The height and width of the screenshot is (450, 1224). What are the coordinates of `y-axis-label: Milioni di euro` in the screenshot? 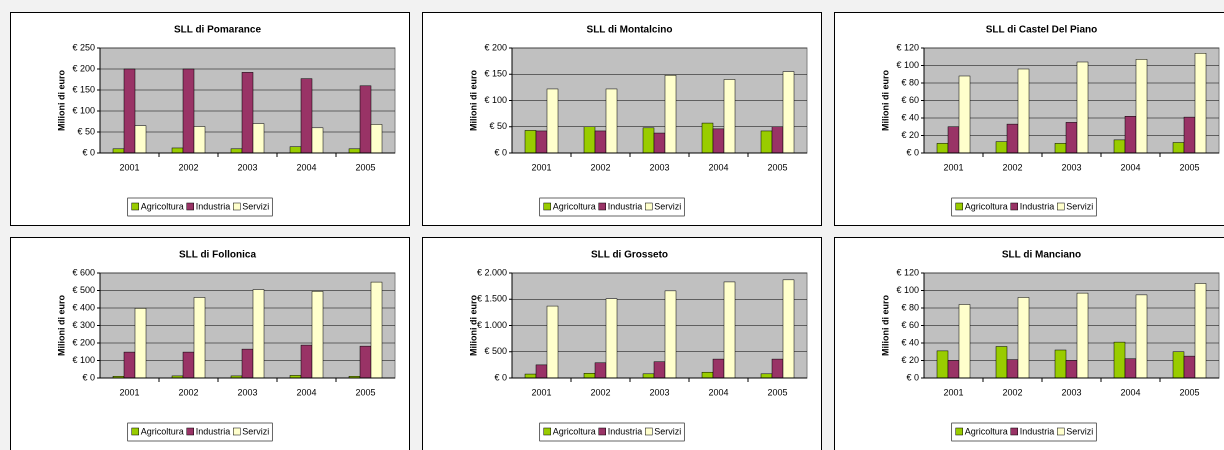 It's located at (885, 100).